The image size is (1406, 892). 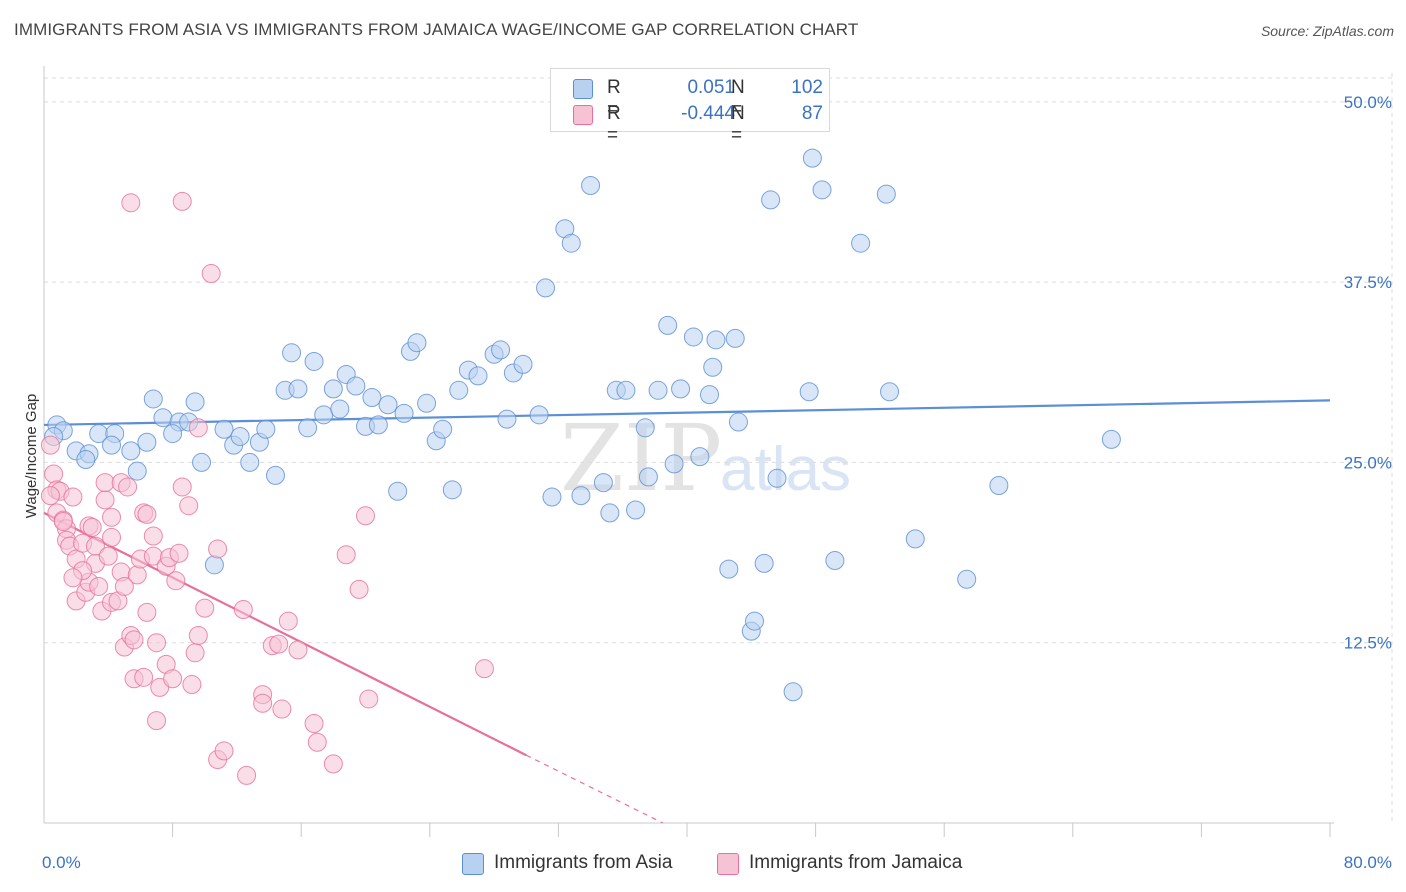 I want to click on r-value: 0.051, so click(x=711, y=87).